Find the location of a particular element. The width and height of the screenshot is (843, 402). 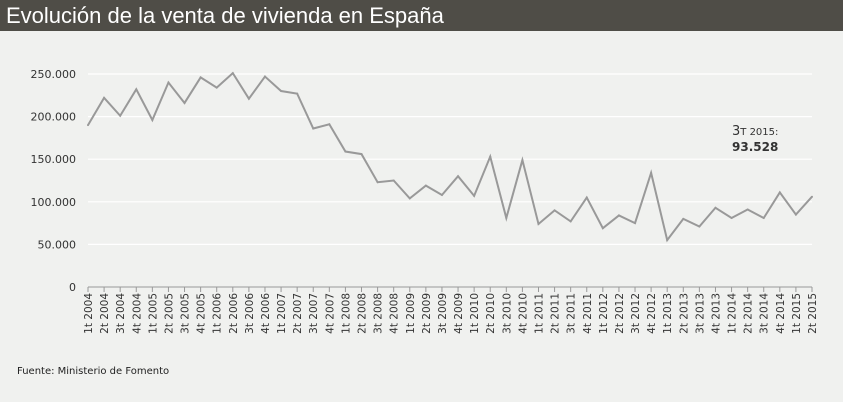

x-tick-label: 2t 2015 is located at coordinates (813, 313).